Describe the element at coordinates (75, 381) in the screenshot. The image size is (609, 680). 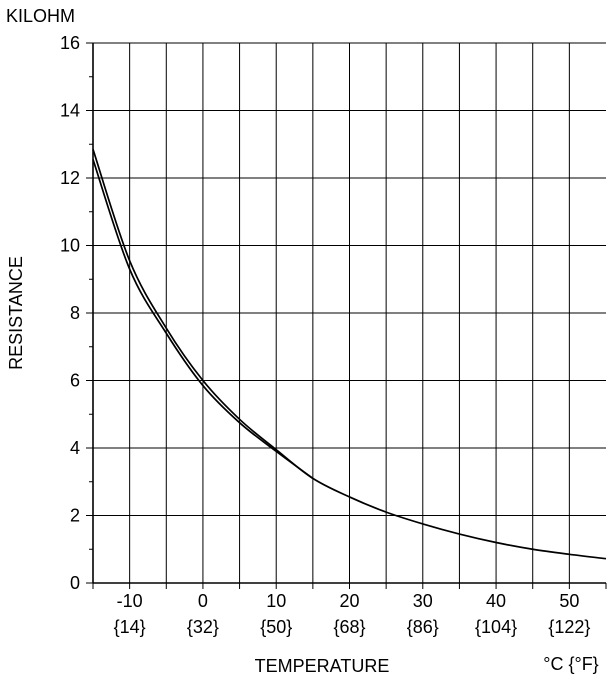
I see `y-tick-label: 6` at that location.